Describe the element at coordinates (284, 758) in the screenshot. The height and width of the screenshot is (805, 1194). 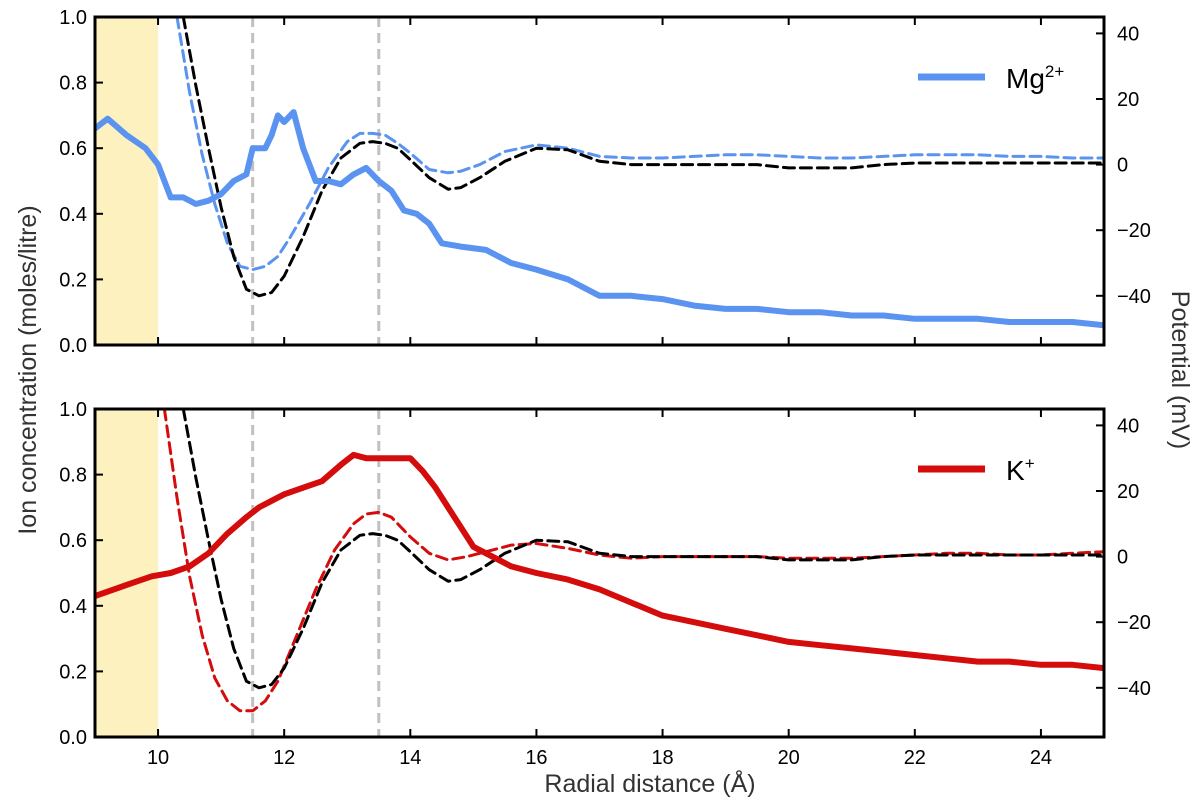
I see `x-tick-label: 12` at that location.